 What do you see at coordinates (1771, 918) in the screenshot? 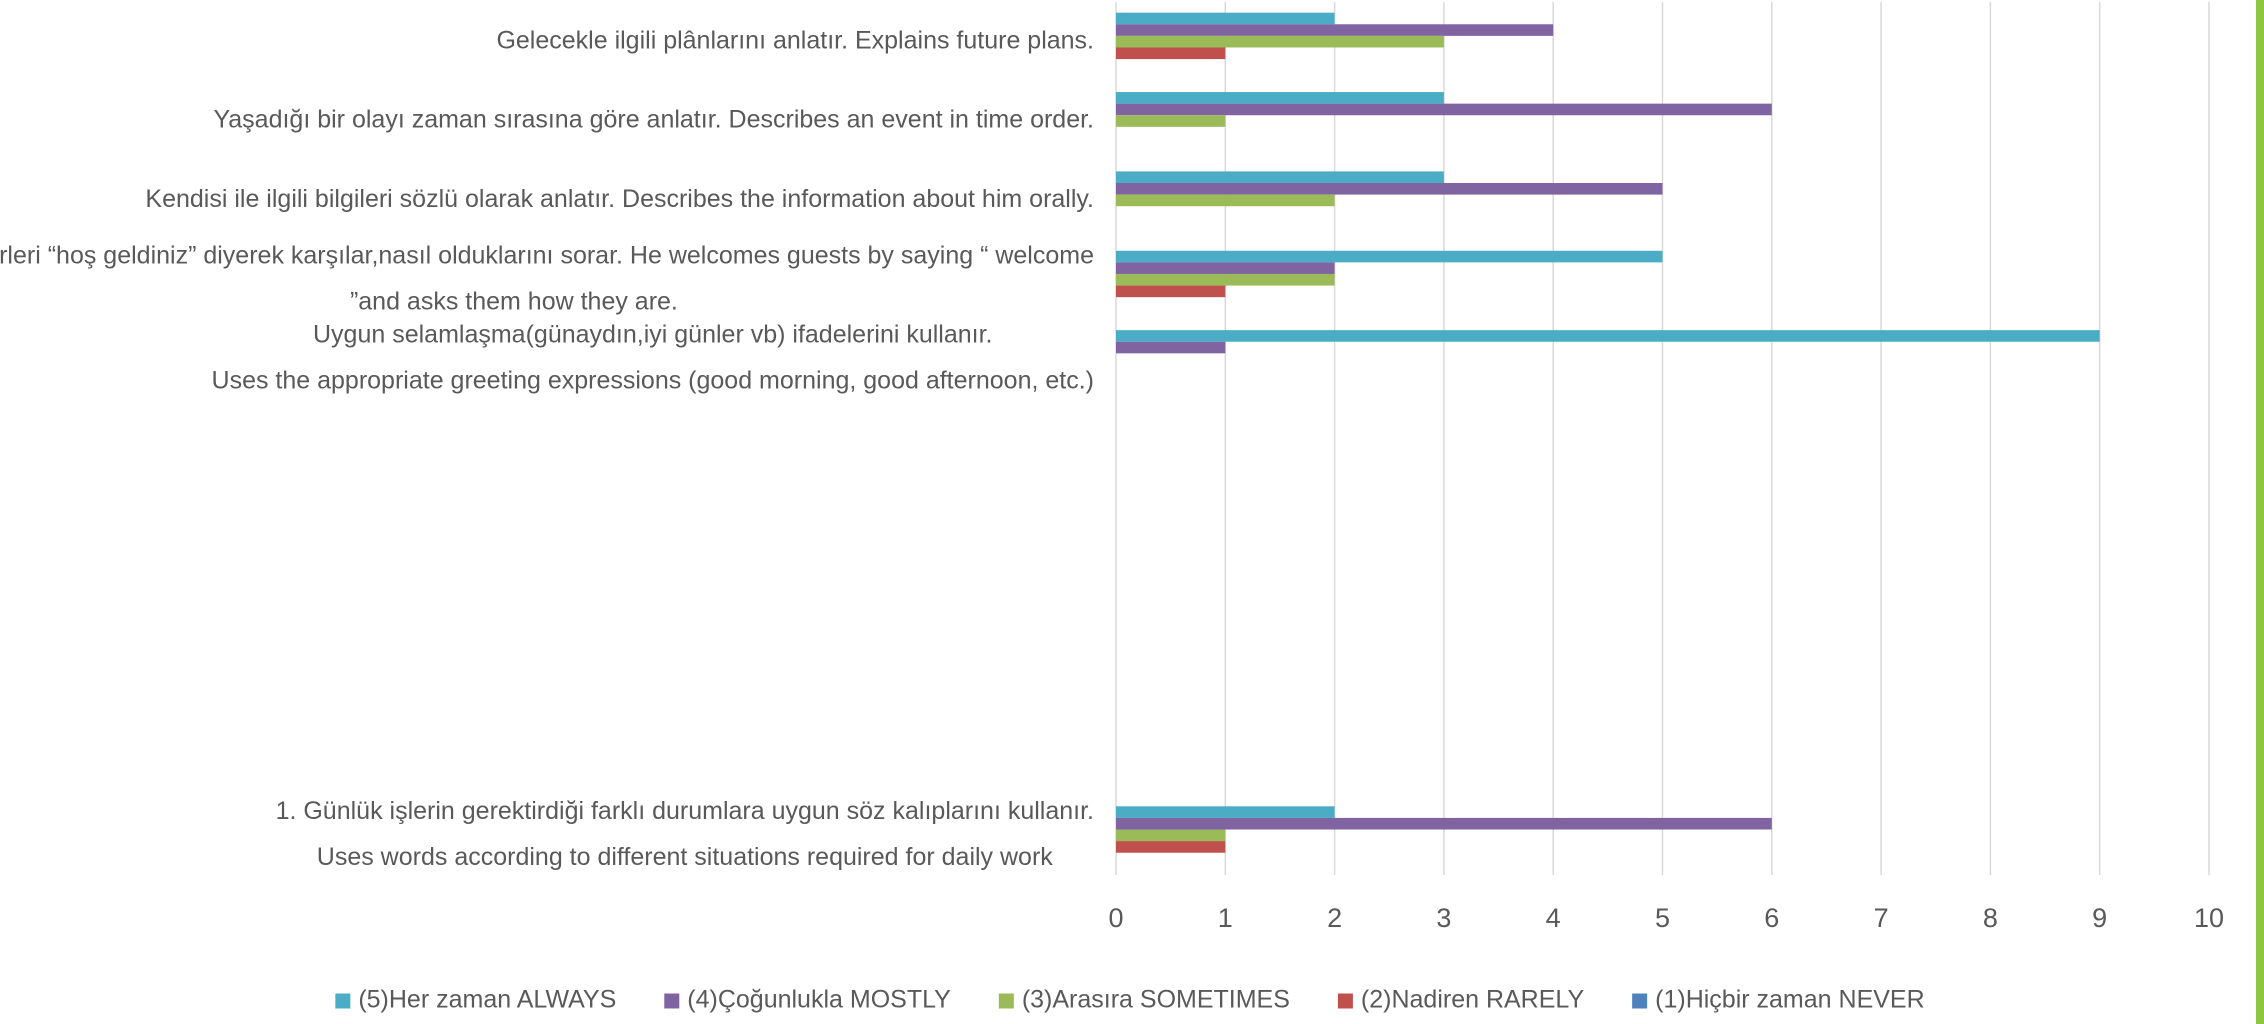
I see `x-tick-label: 6` at bounding box center [1771, 918].